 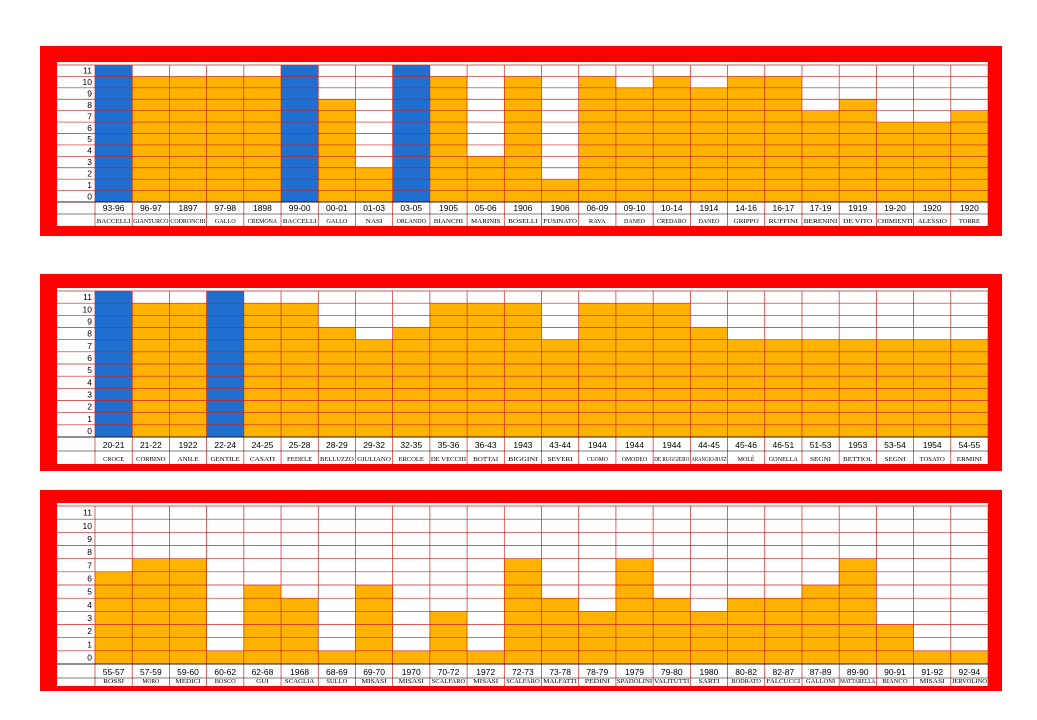 I want to click on minister-name-label: BOSELLI, so click(x=522, y=222).